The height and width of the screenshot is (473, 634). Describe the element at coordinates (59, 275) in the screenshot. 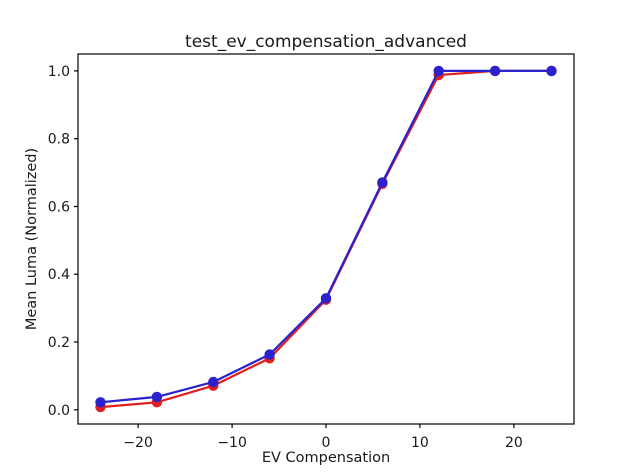

I see `y-tick-label: 0.4` at that location.